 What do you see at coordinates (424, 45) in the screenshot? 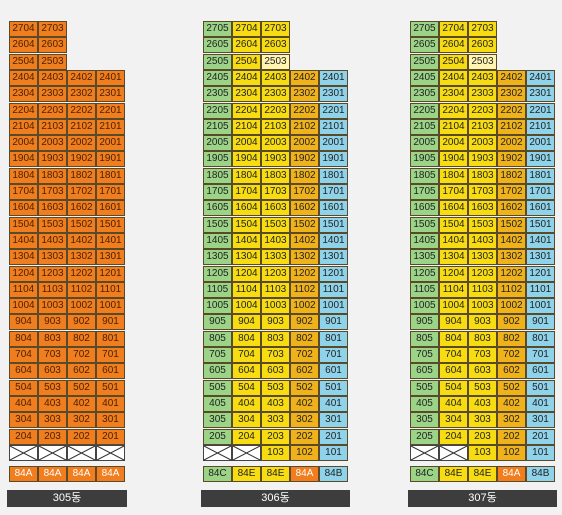
I see `unit-cell: 2605` at bounding box center [424, 45].